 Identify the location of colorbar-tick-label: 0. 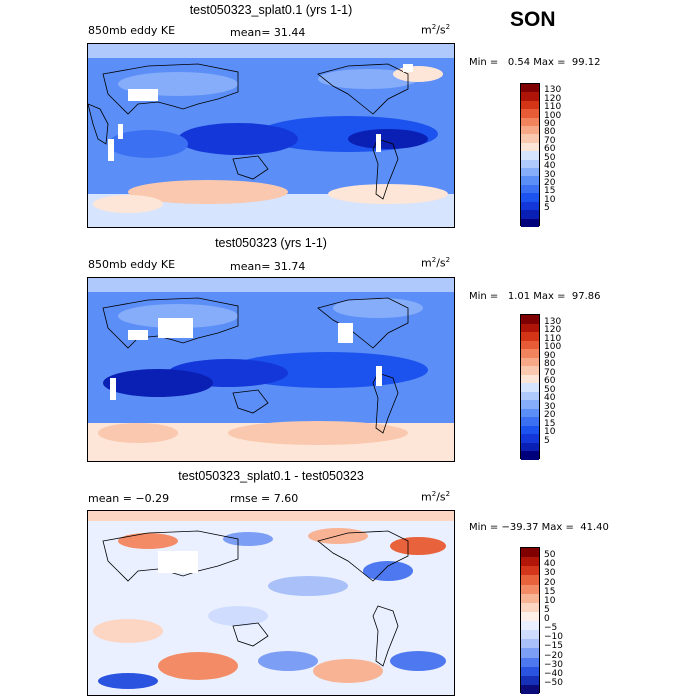
(547, 619).